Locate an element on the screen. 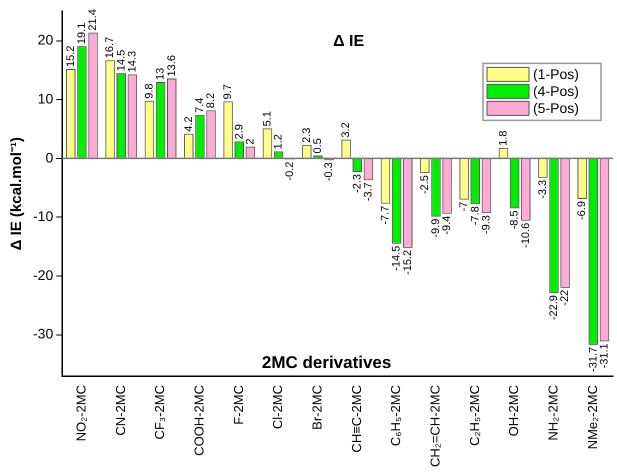 The height and width of the screenshot is (472, 617). text: Δ IE is located at coordinates (348, 41).